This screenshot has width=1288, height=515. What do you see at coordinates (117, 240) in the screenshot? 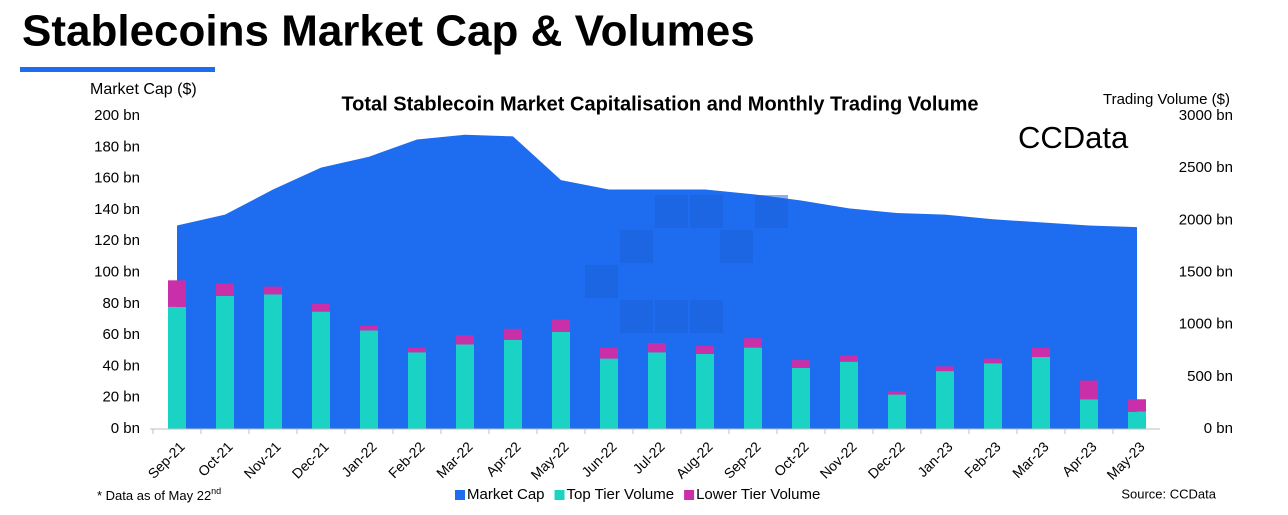
I see `y-tick-label: 120 bn` at bounding box center [117, 240].